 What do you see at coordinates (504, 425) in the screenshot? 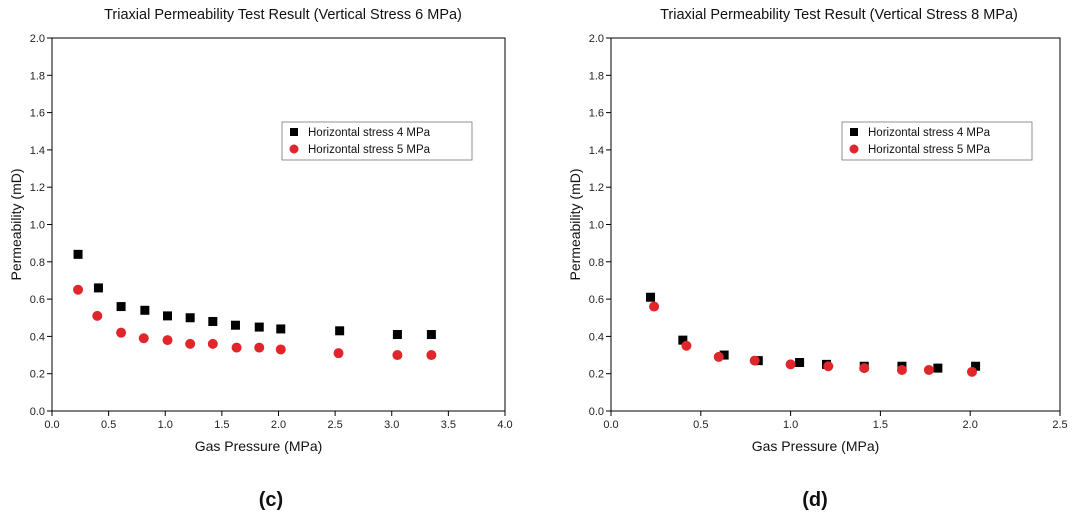
I see `x-tick-label: 4.0` at bounding box center [504, 425].